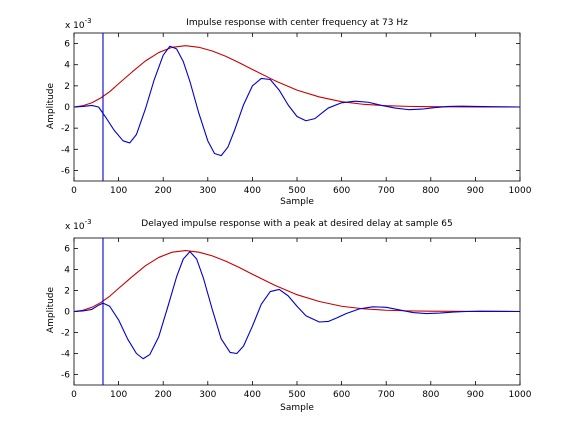 The height and width of the screenshot is (432, 576). What do you see at coordinates (207, 395) in the screenshot?
I see `bottom-chart-x-tick-label: 300` at bounding box center [207, 395].